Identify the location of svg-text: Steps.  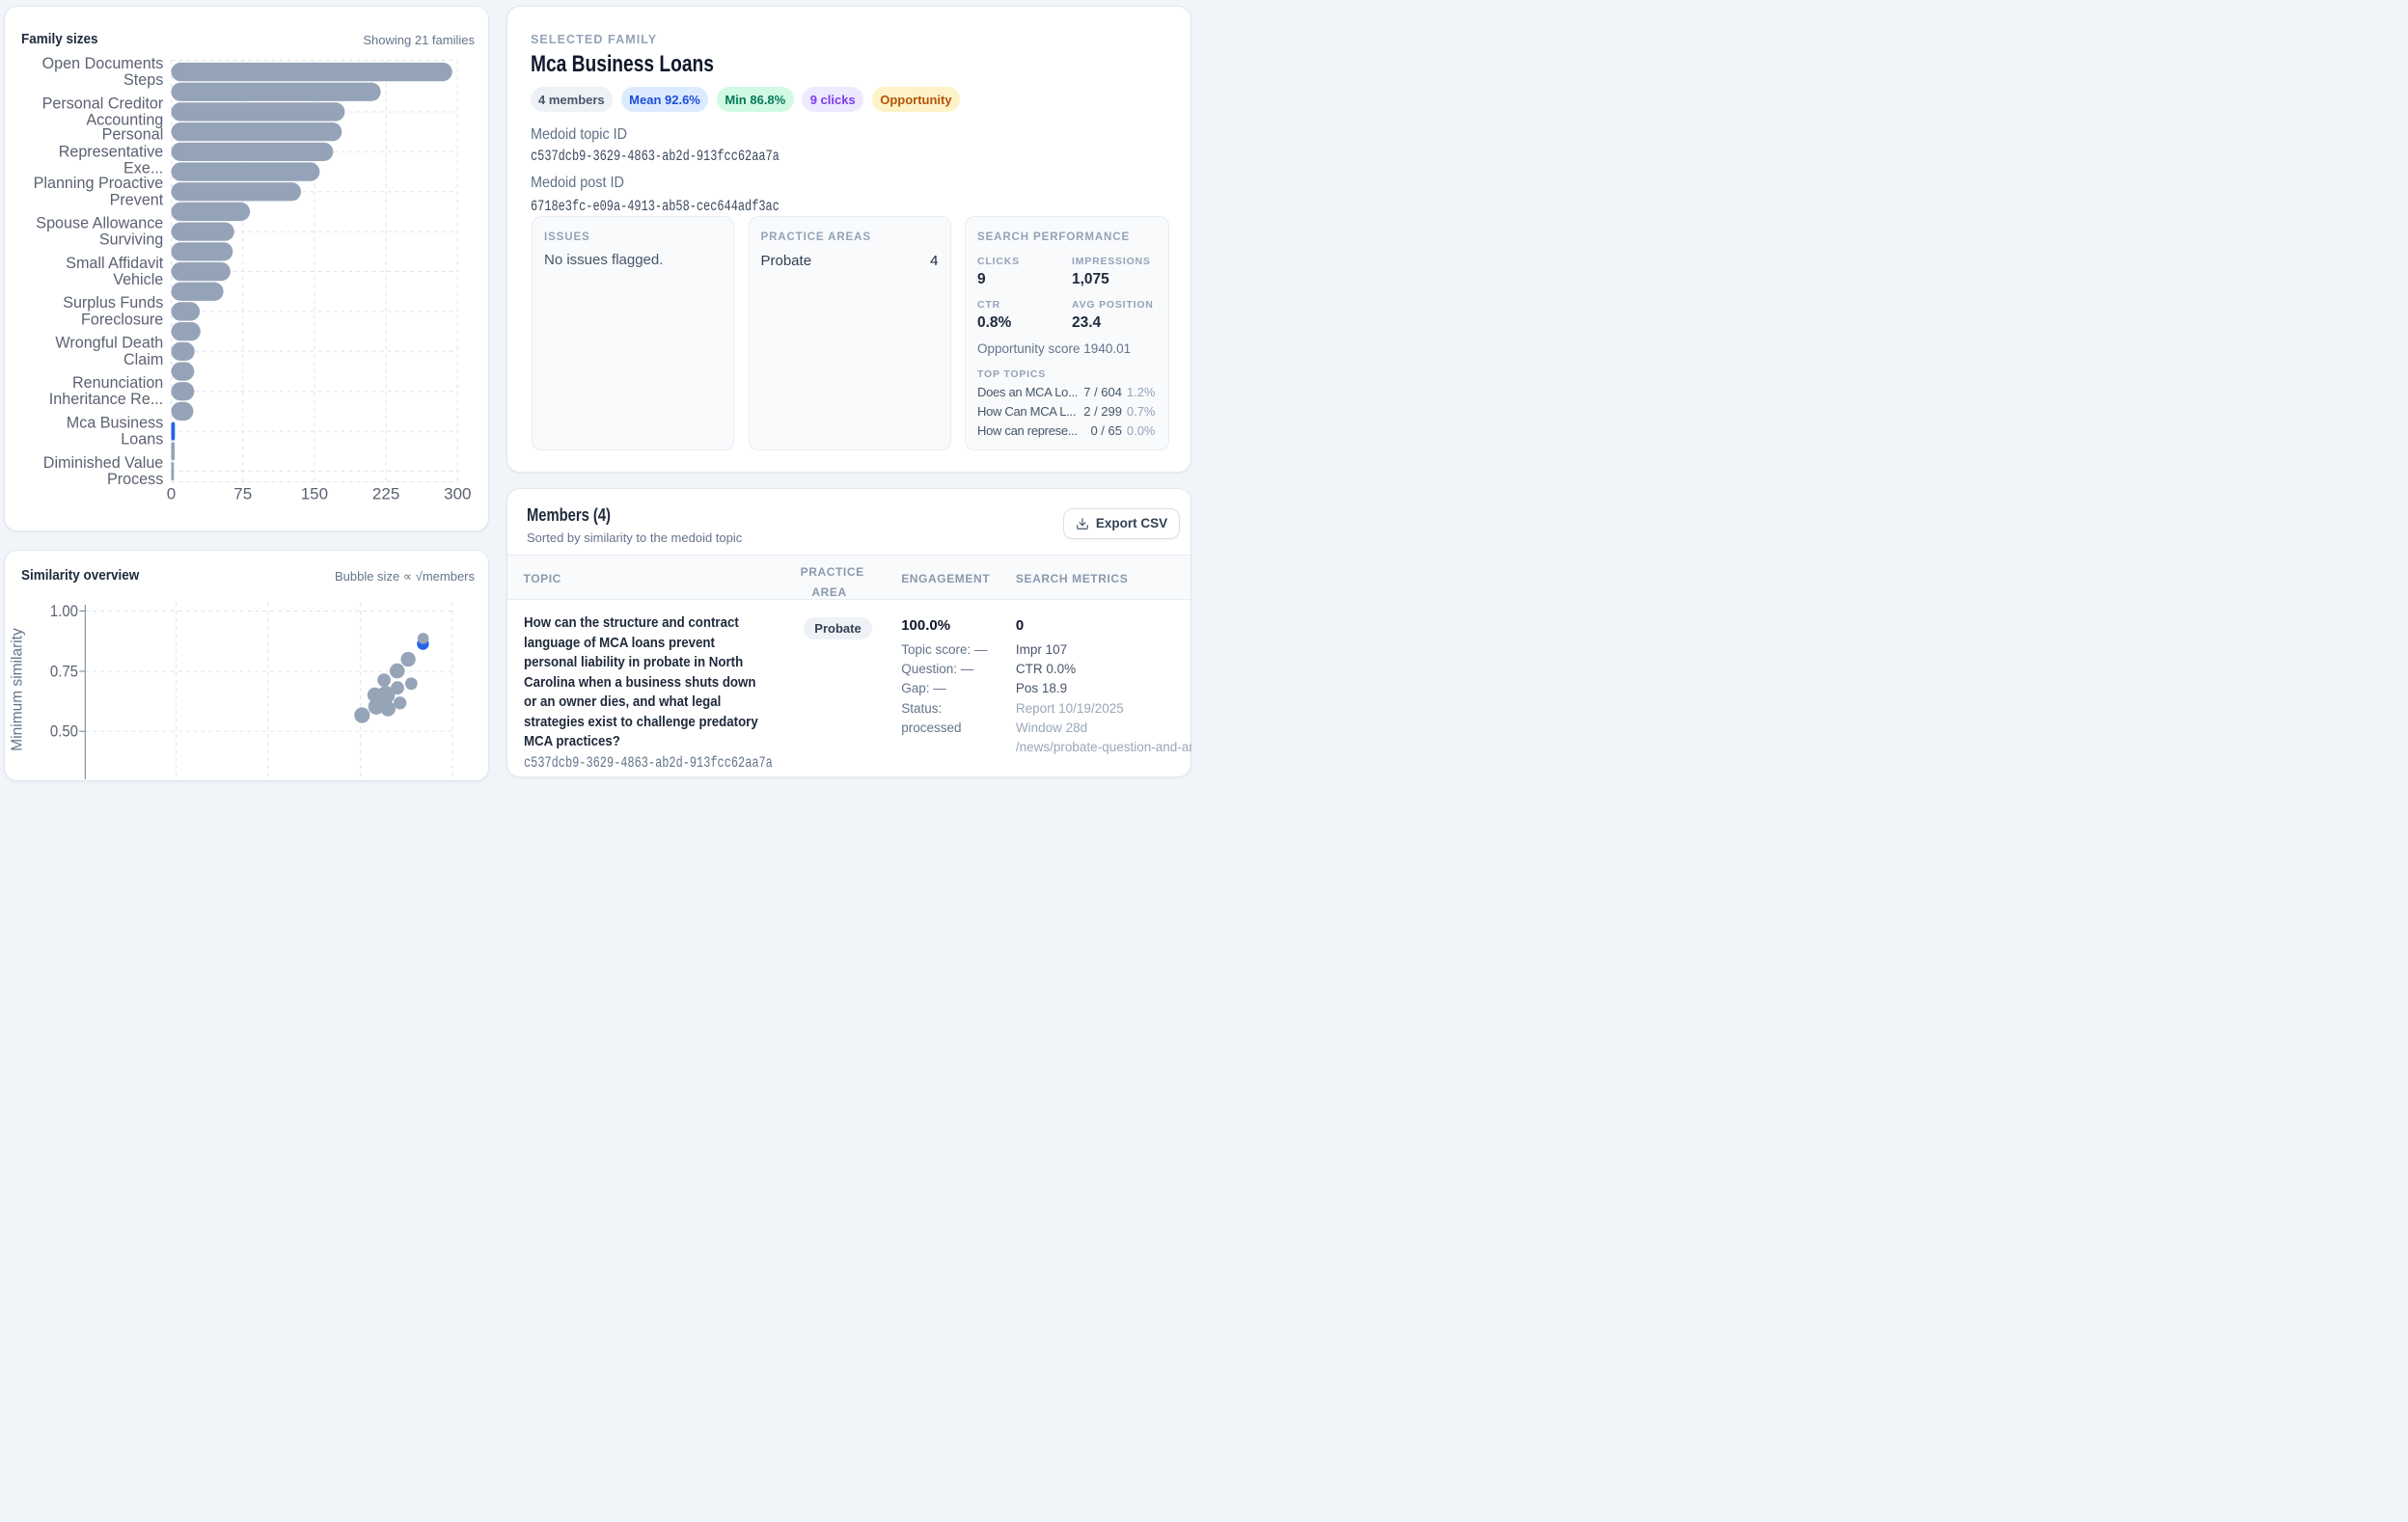
(143, 80).